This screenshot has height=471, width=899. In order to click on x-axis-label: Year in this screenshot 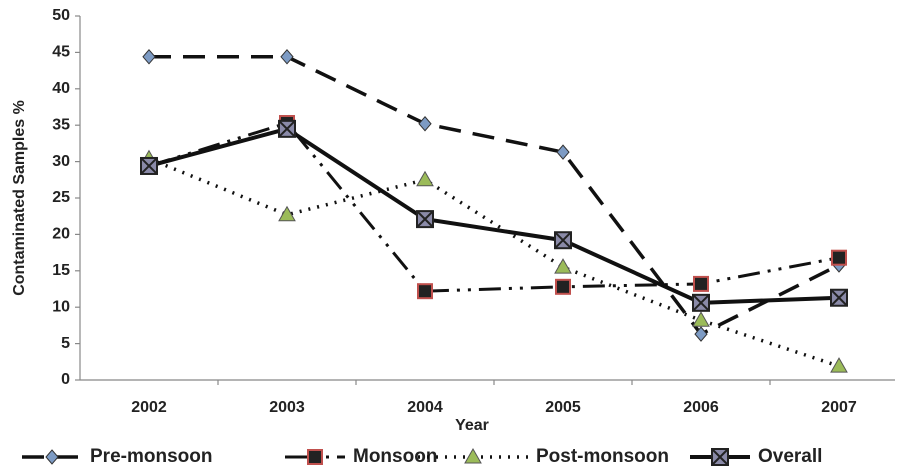, I will do `click(472, 425)`.